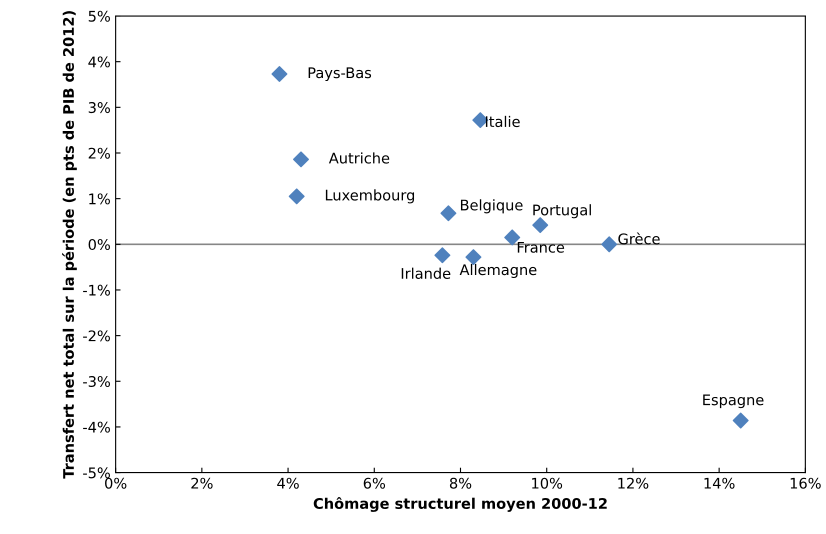 This screenshot has height=534, width=826. What do you see at coordinates (96, 427) in the screenshot?
I see `y-tick-label: -4%` at bounding box center [96, 427].